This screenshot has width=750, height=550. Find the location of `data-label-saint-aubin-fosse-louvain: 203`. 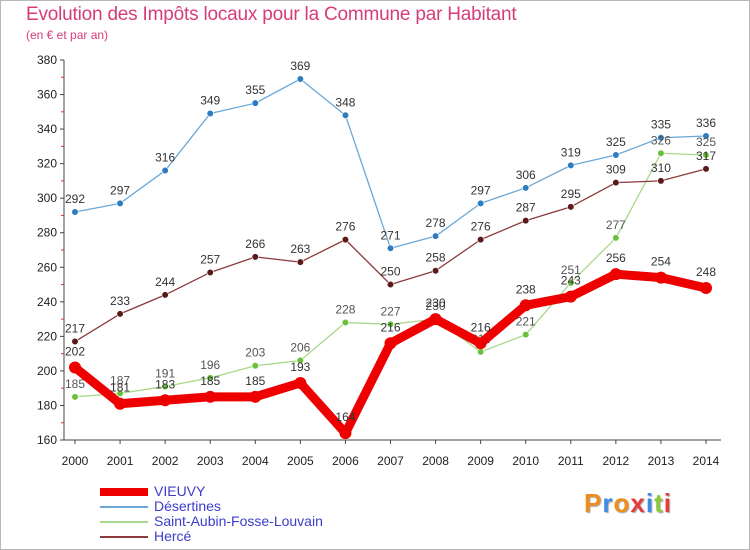

data-label-saint-aubin-fosse-louvain: 203 is located at coordinates (255, 353).